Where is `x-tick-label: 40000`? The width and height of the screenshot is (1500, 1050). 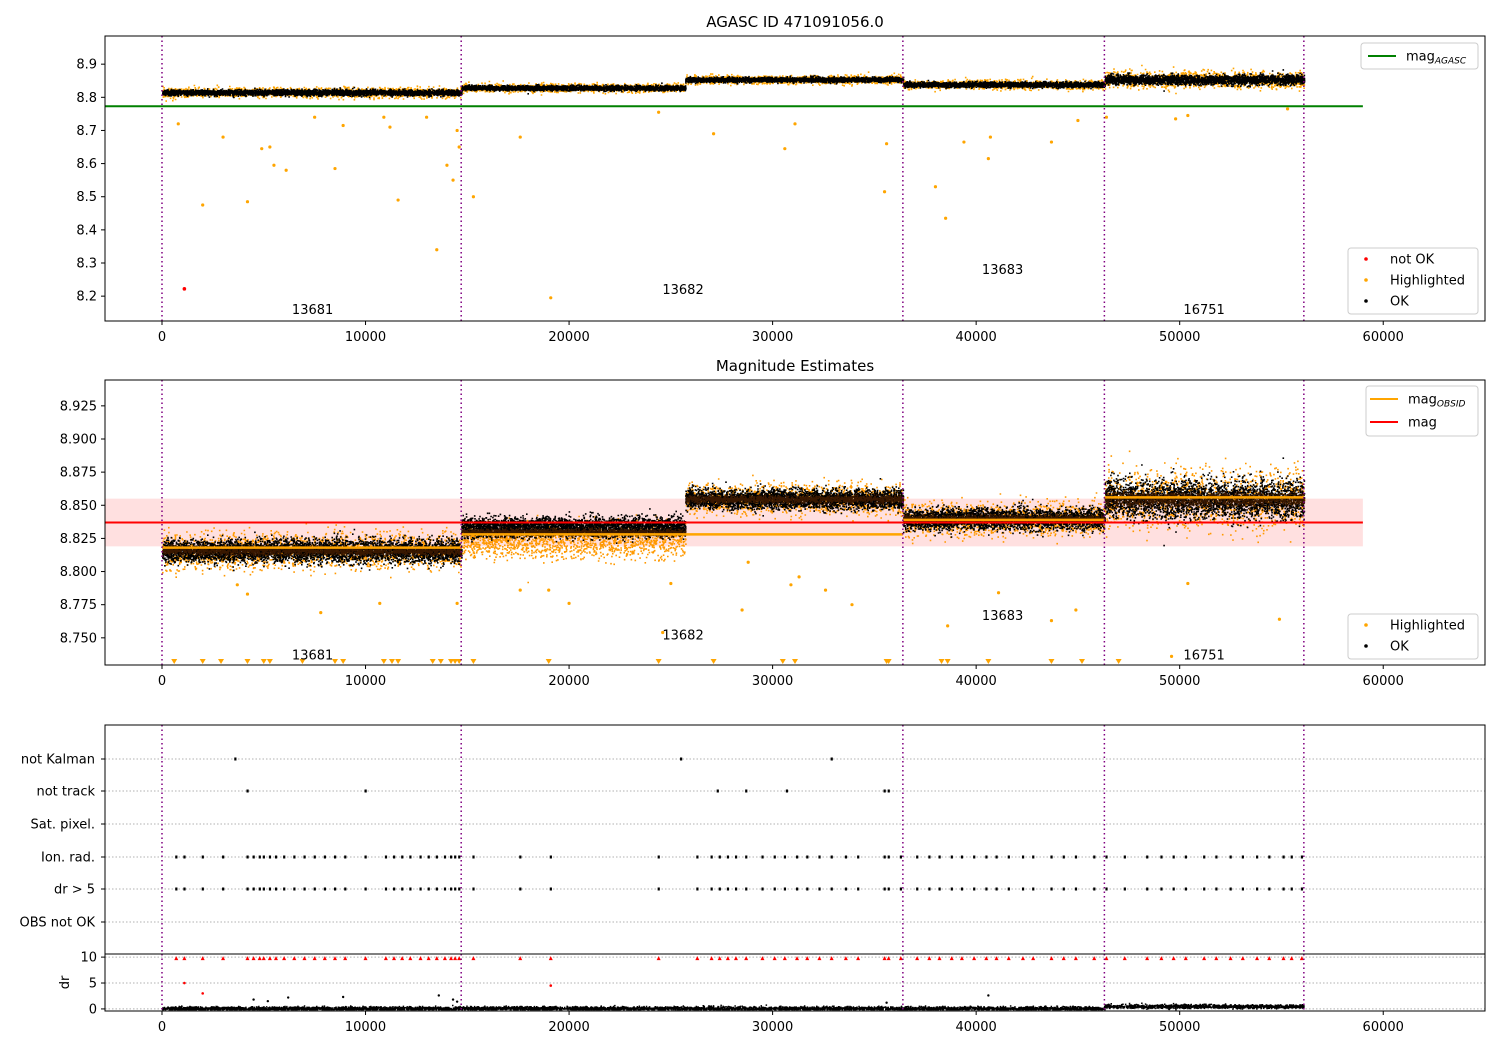
x-tick-label: 40000 is located at coordinates (975, 681).